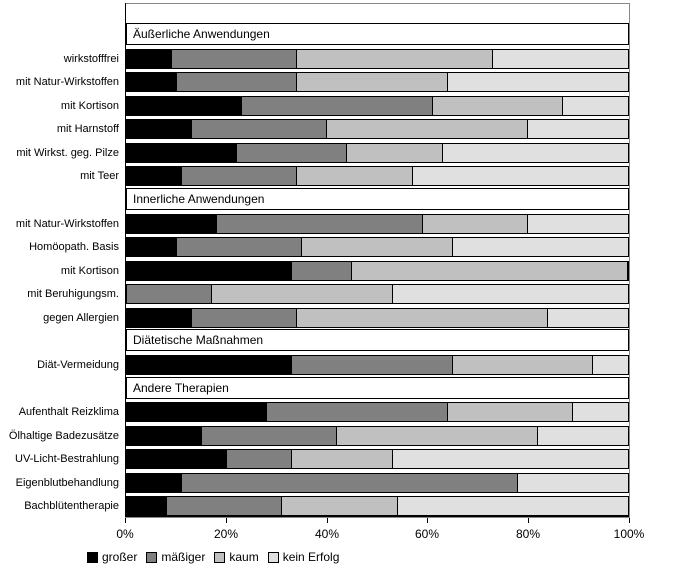 Image resolution: width=677 pixels, height=576 pixels. Describe the element at coordinates (81, 318) in the screenshot. I see `category-label: gegen Allergien` at that location.